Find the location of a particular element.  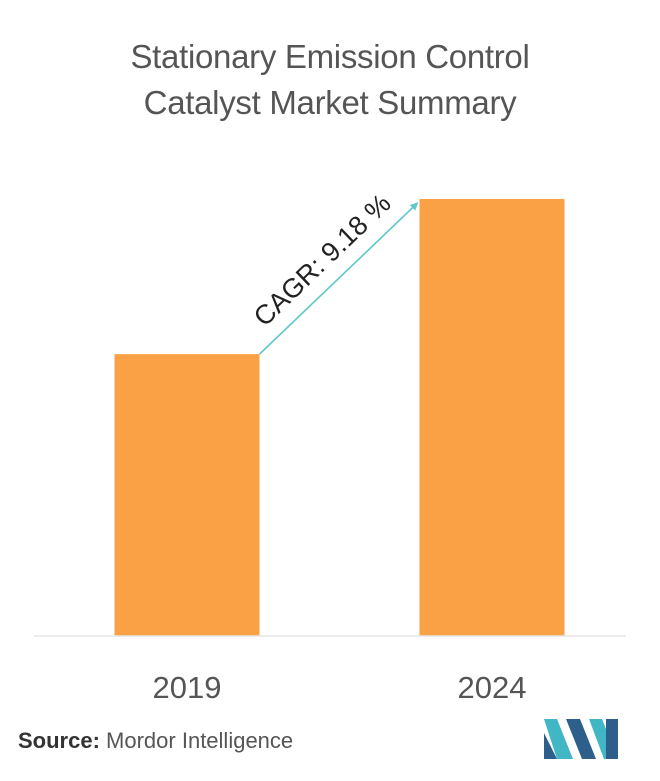

cagr-annotation: CAGR: 9.18 % is located at coordinates (333, 271).